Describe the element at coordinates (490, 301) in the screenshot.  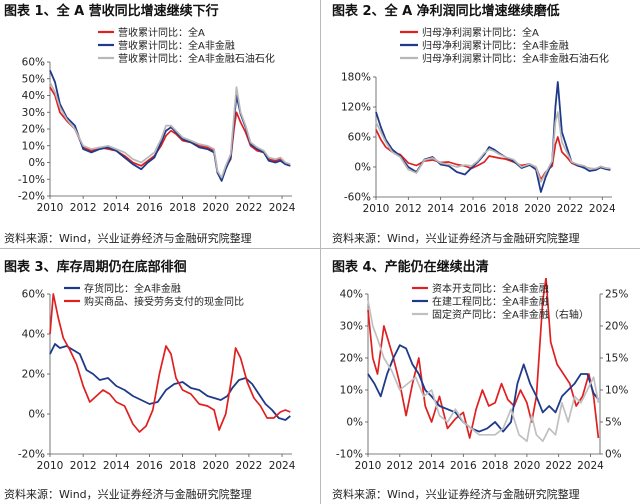
I see `legend-label: 在建工程同比：全A非金融` at that location.